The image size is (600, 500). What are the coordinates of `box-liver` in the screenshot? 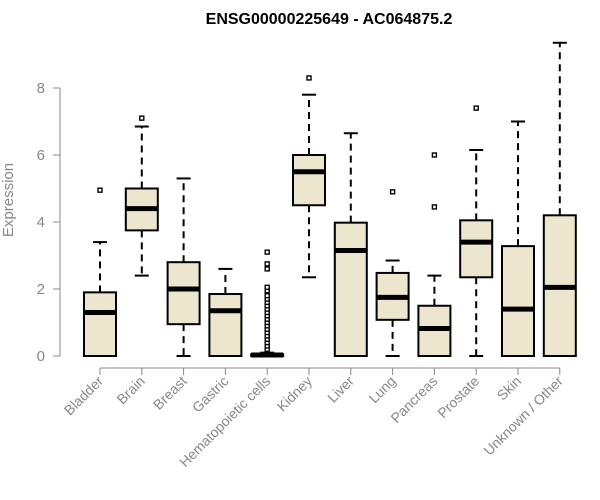 It's located at (350, 244).